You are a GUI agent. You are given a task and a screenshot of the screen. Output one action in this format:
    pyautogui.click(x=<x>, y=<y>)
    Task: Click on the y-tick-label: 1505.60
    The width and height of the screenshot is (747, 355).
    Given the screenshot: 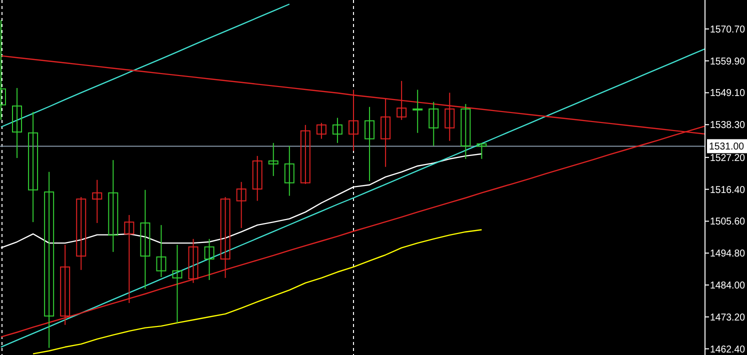 What is the action you would take?
    pyautogui.click(x=728, y=222)
    